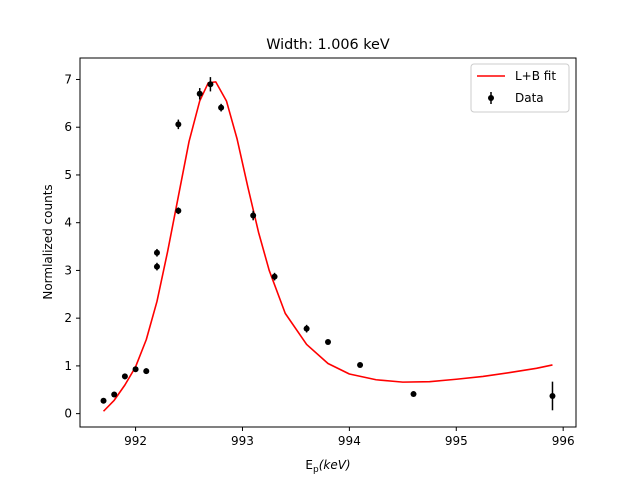  Describe the element at coordinates (68, 79) in the screenshot. I see `y-tick-label: 7` at that location.